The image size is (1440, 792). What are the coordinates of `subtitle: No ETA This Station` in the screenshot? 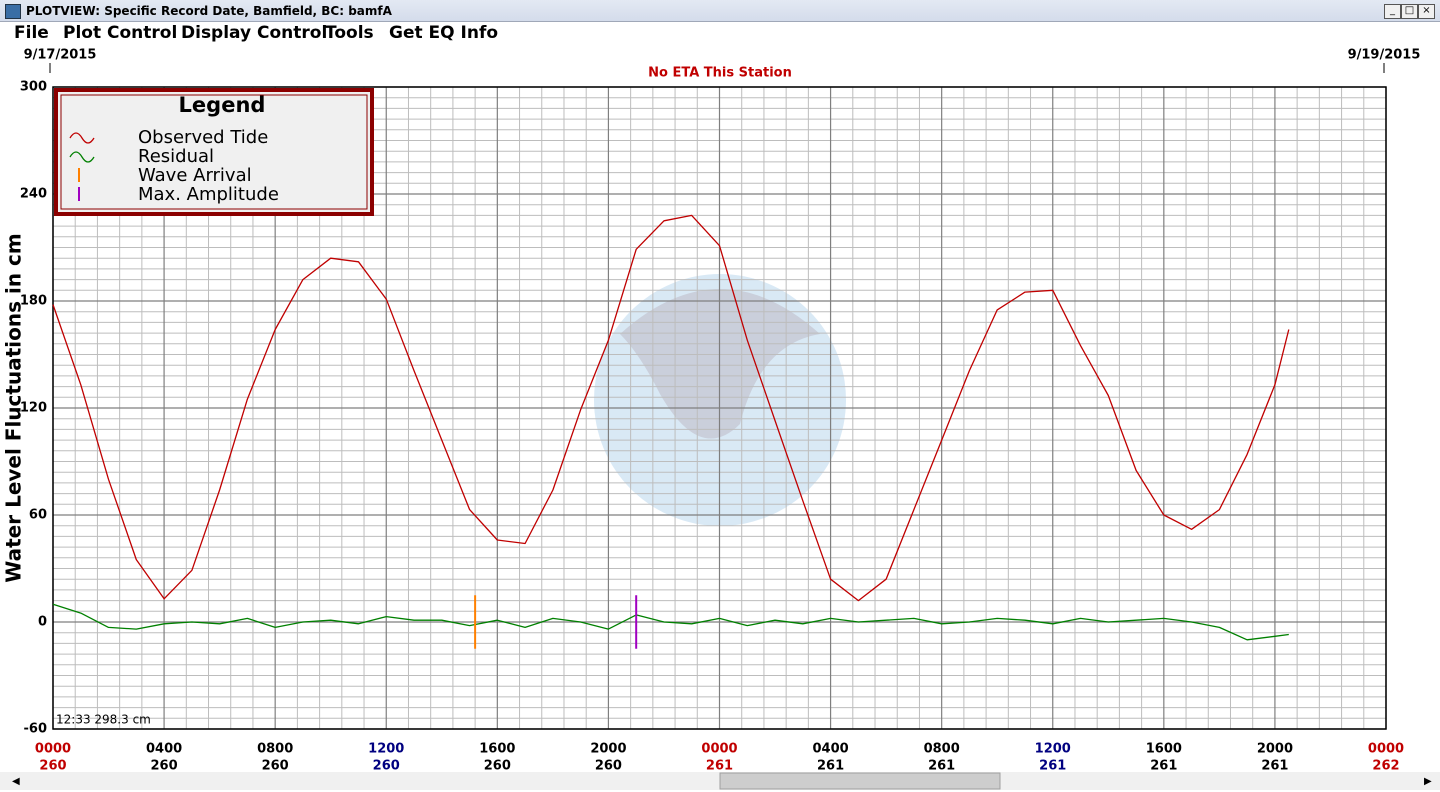 It's located at (720, 73).